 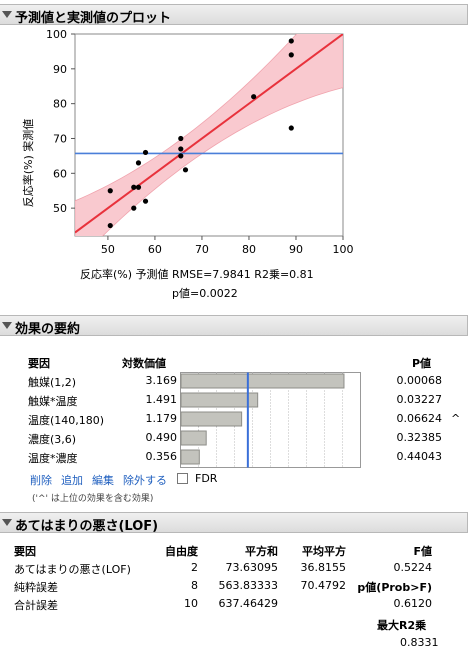 What do you see at coordinates (252, 567) in the screenshot?
I see `lof-cell-ss: 73.63095` at bounding box center [252, 567].